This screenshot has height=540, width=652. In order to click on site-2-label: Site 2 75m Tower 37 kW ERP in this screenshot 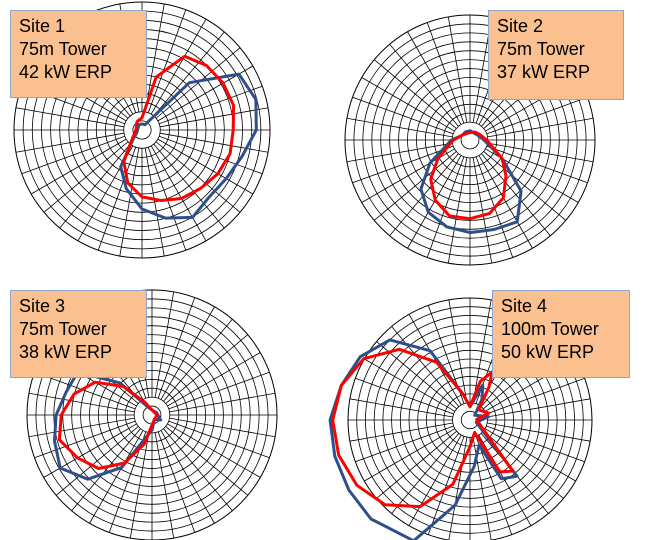, I will do `click(556, 55)`.